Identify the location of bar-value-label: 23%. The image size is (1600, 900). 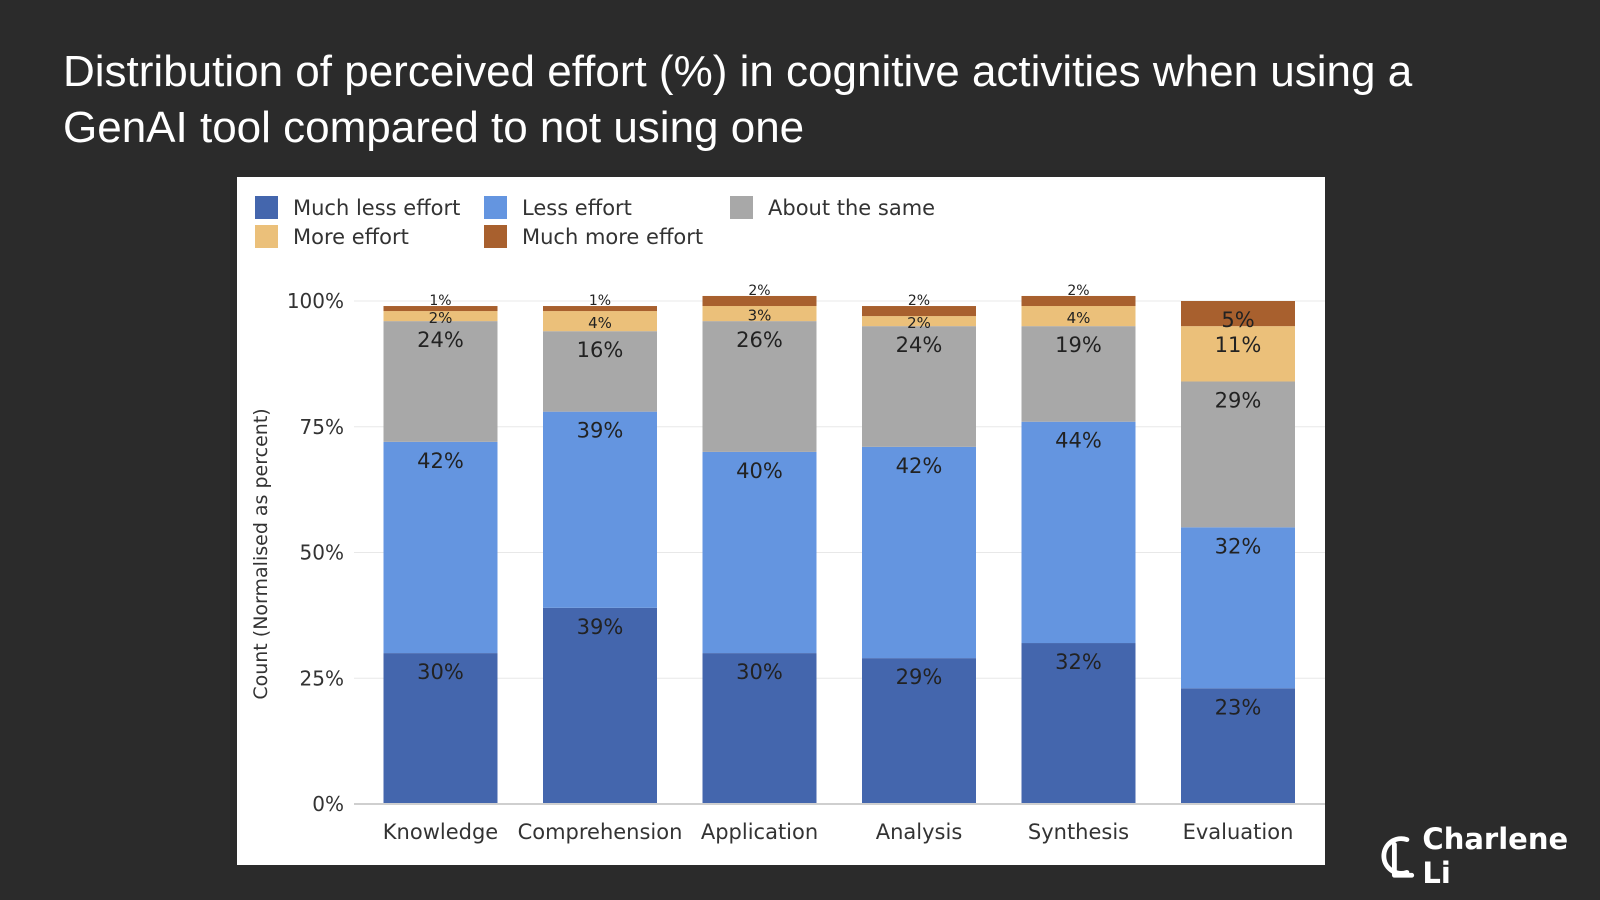
(1238, 707).